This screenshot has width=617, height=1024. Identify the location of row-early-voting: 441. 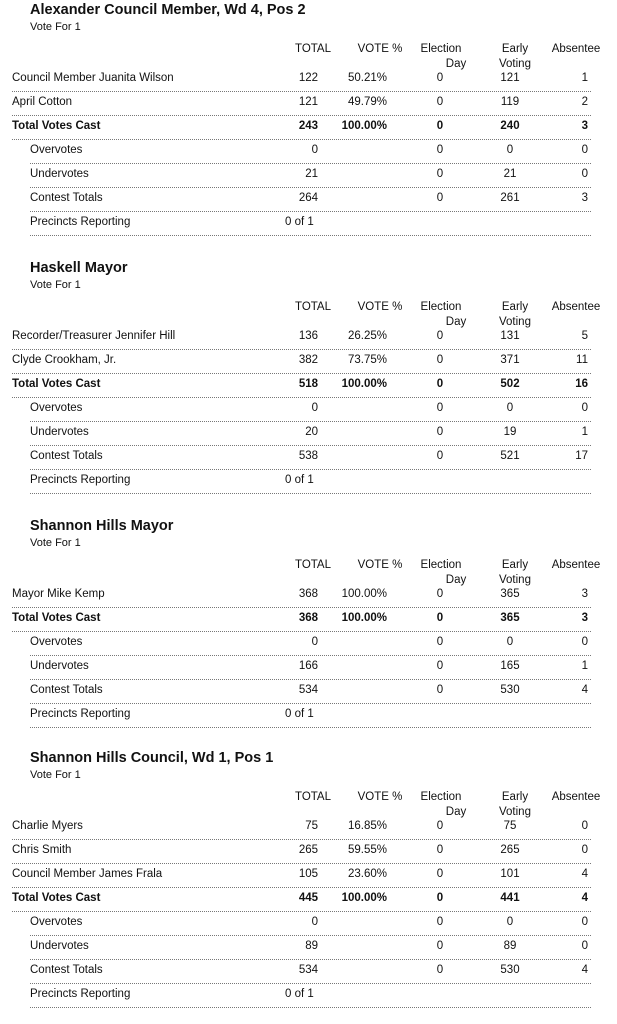
(510, 898).